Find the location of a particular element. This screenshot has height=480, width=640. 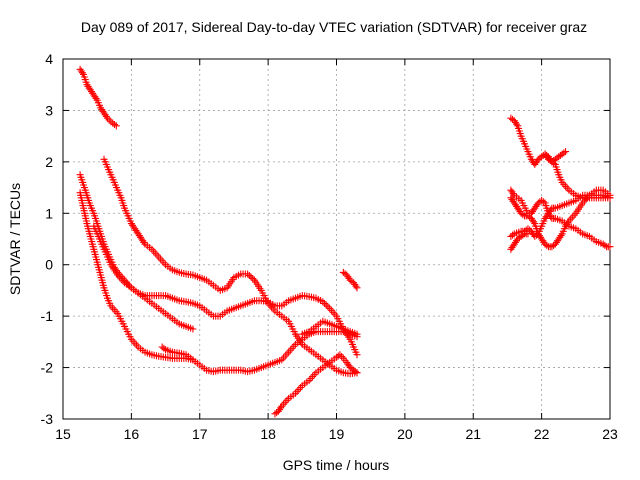

x-tick-label: 22 is located at coordinates (542, 434).